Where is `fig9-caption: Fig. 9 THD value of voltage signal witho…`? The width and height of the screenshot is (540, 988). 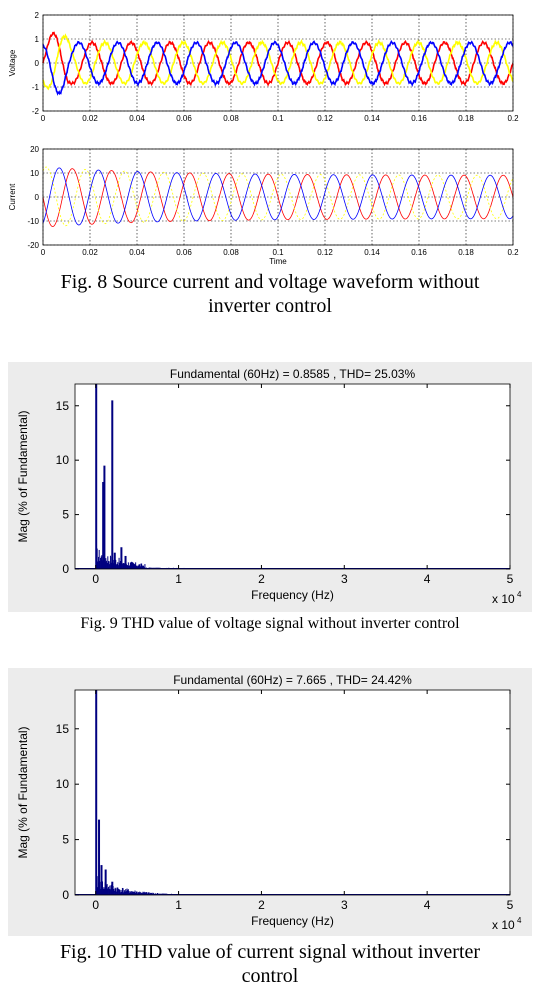 fig9-caption: Fig. 9 THD value of voltage signal witho… is located at coordinates (270, 623).